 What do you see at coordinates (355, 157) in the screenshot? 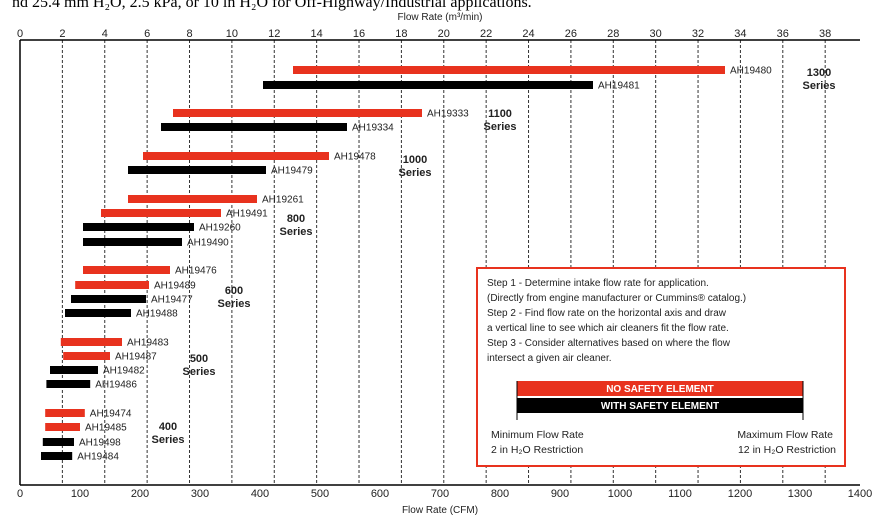
I see `bar-label-AH19478: AH19478` at bounding box center [355, 157].